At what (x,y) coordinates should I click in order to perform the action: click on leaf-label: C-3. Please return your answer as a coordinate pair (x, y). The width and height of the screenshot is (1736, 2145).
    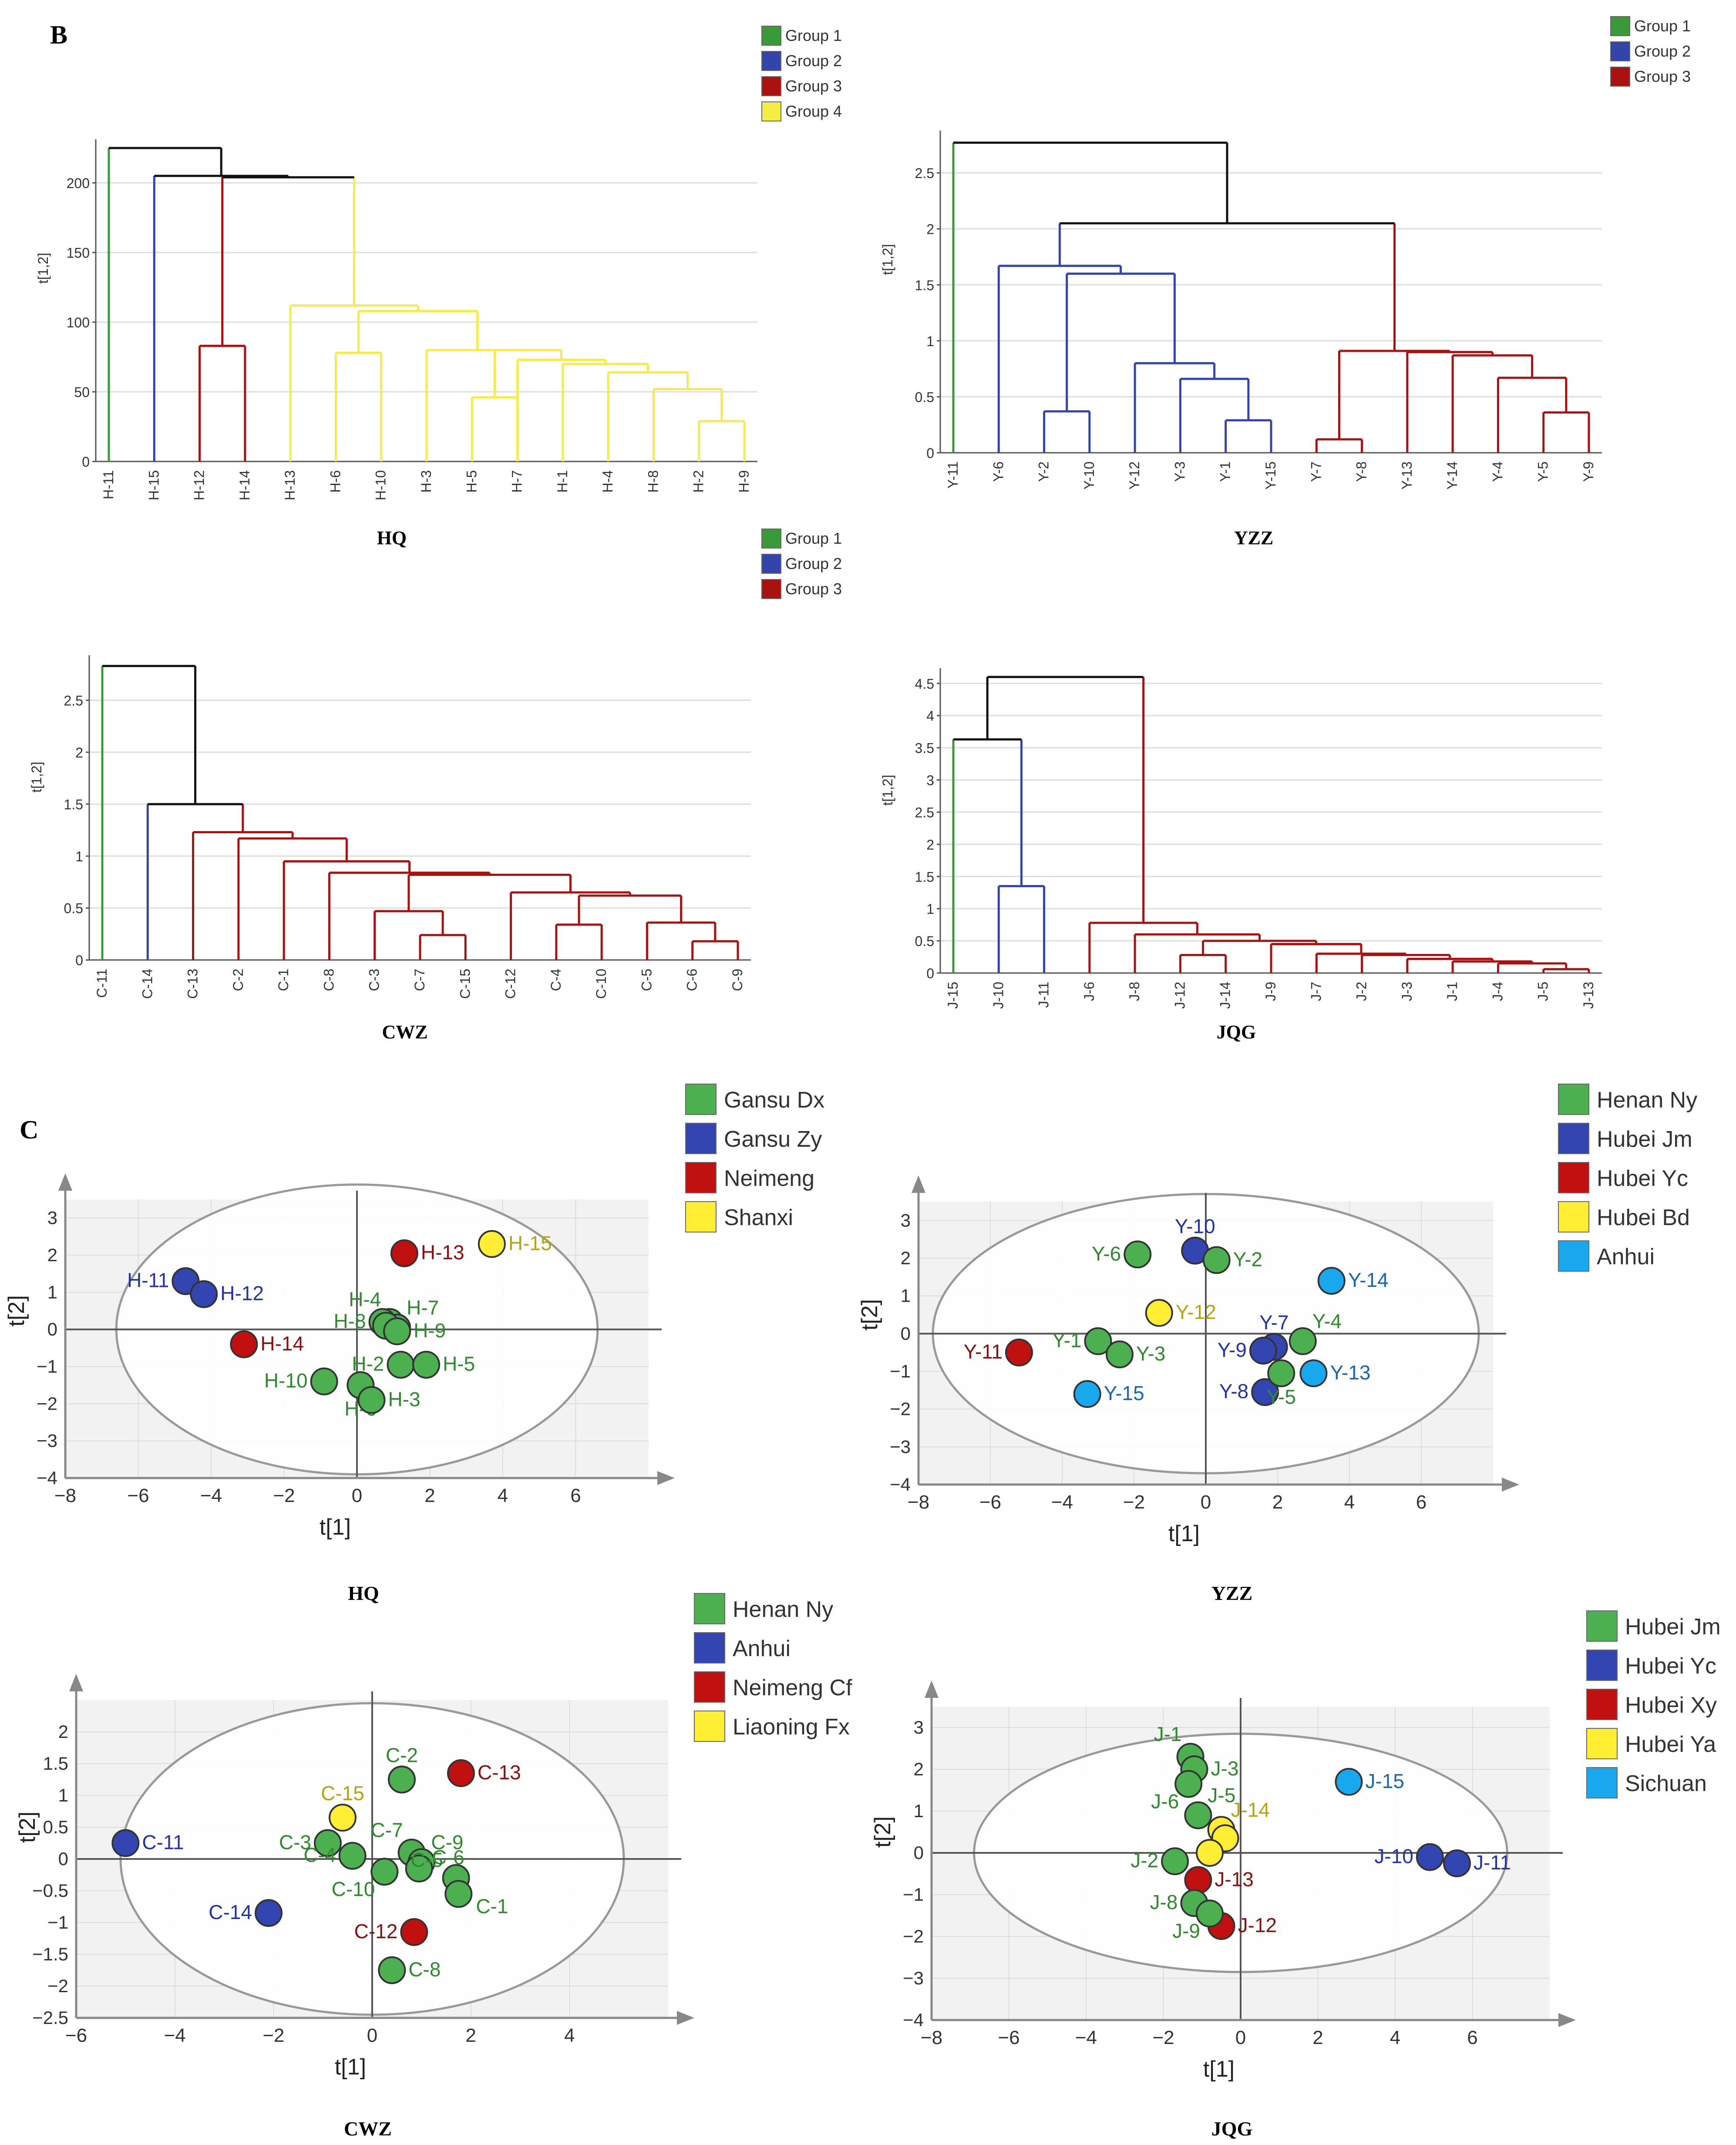
    Looking at the image, I should click on (374, 980).